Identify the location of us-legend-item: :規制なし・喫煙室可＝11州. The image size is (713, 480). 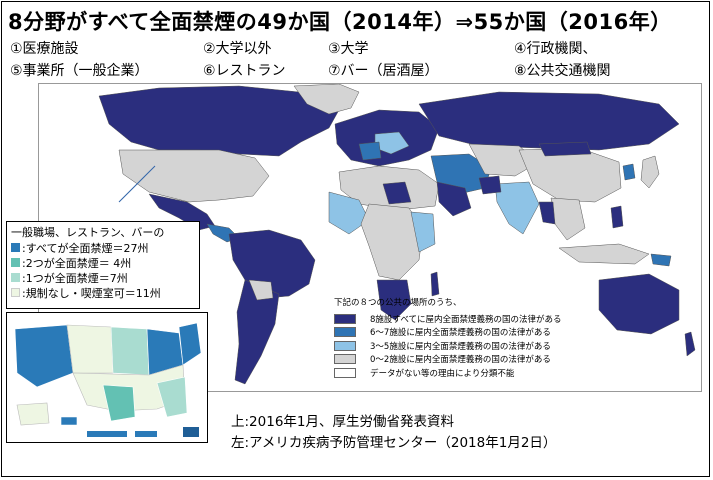
(103, 292).